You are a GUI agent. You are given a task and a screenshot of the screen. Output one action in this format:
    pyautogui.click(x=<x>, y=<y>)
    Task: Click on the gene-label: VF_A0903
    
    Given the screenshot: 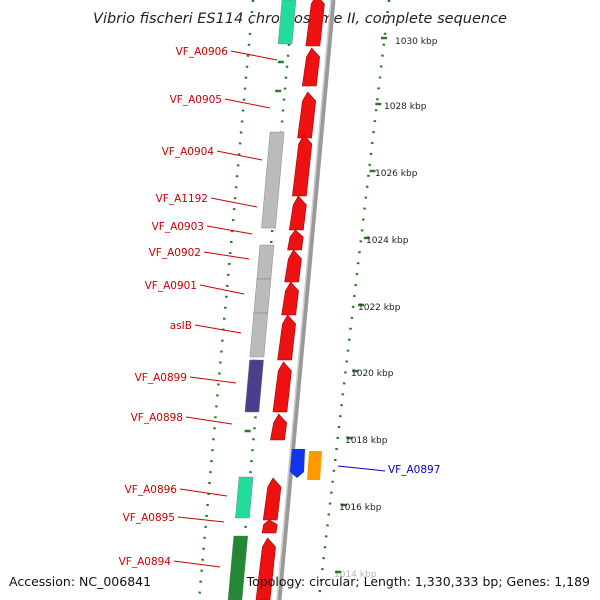 What is the action you would take?
    pyautogui.click(x=178, y=227)
    